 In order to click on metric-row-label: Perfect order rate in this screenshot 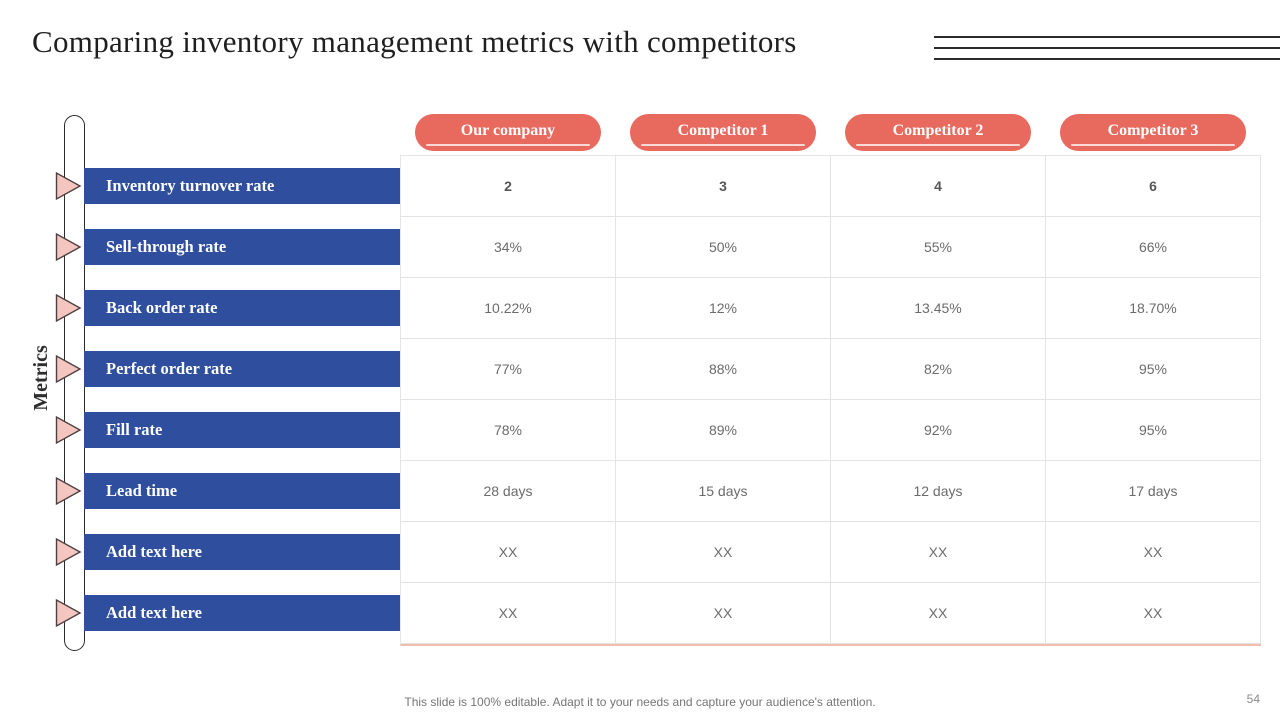, I will do `click(242, 369)`.